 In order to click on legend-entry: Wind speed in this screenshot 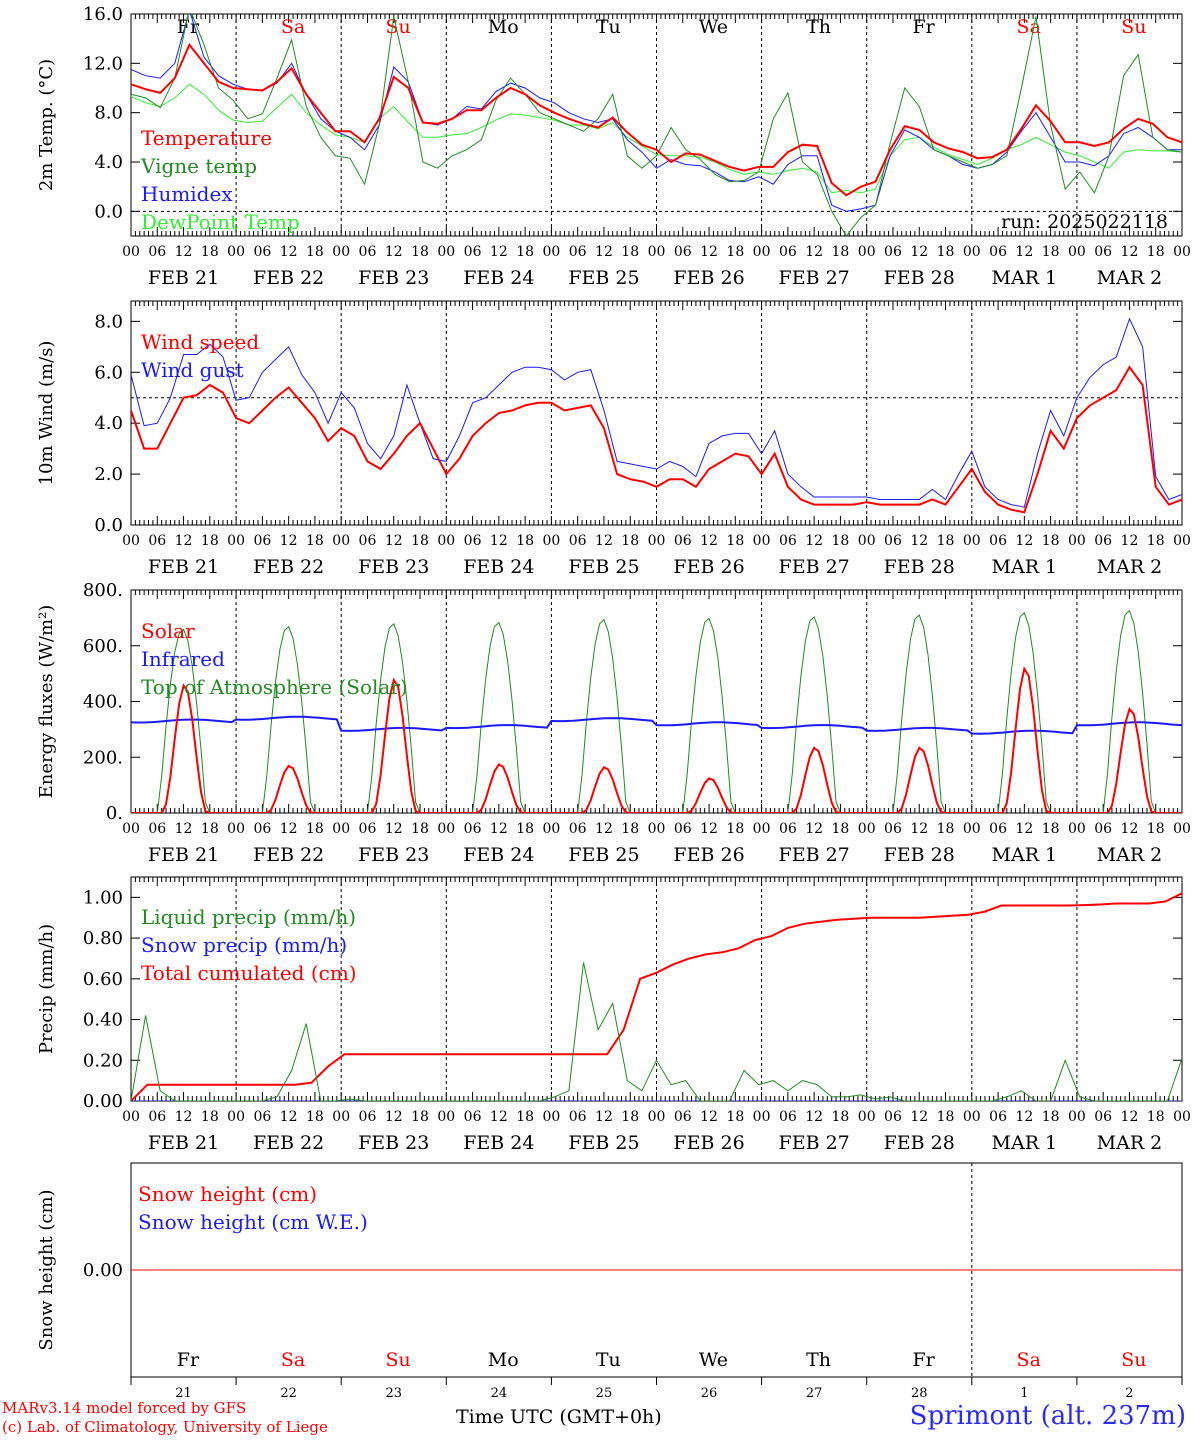, I will do `click(200, 342)`.